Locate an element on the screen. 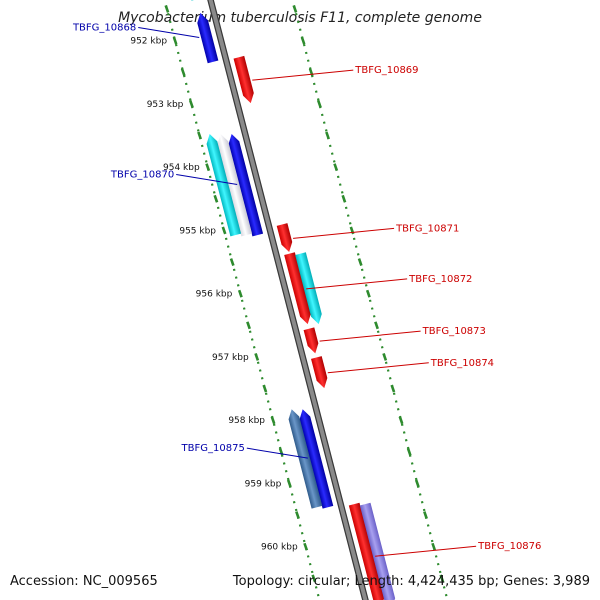 The width and height of the screenshot is (600, 600). tick-label: 955 kbp is located at coordinates (197, 231).